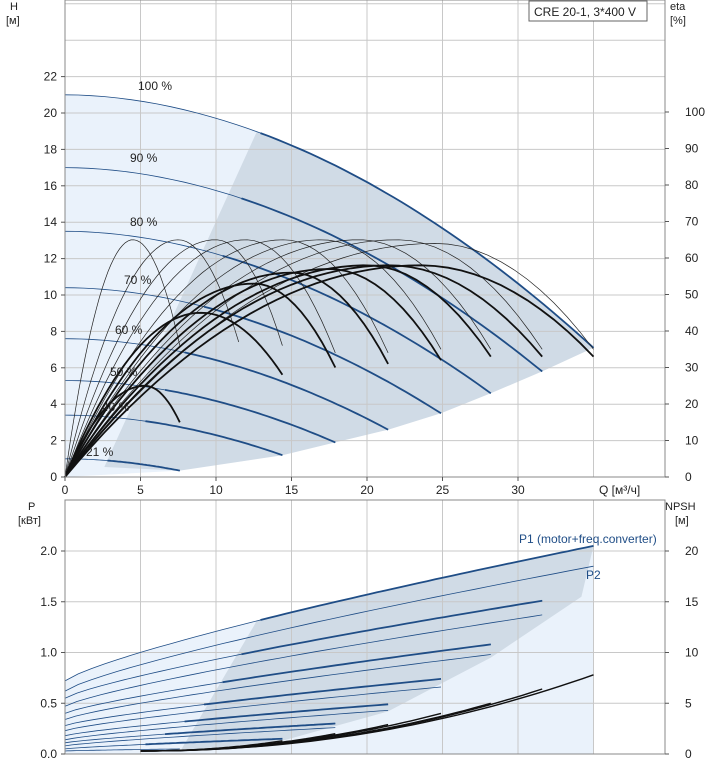 This screenshot has width=718, height=764. I want to click on eta-axis-ticks: 0 10 20 30 40 50 60 70 80 90 100, so click(685, 294).